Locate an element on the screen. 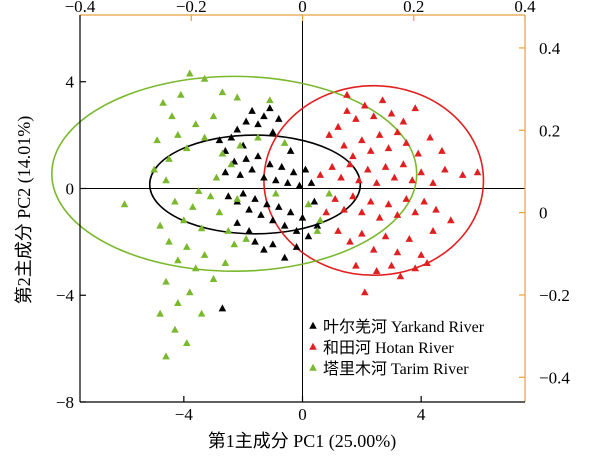 The image size is (595, 457). legend-label: 和田河 Hotan River is located at coordinates (388, 348).